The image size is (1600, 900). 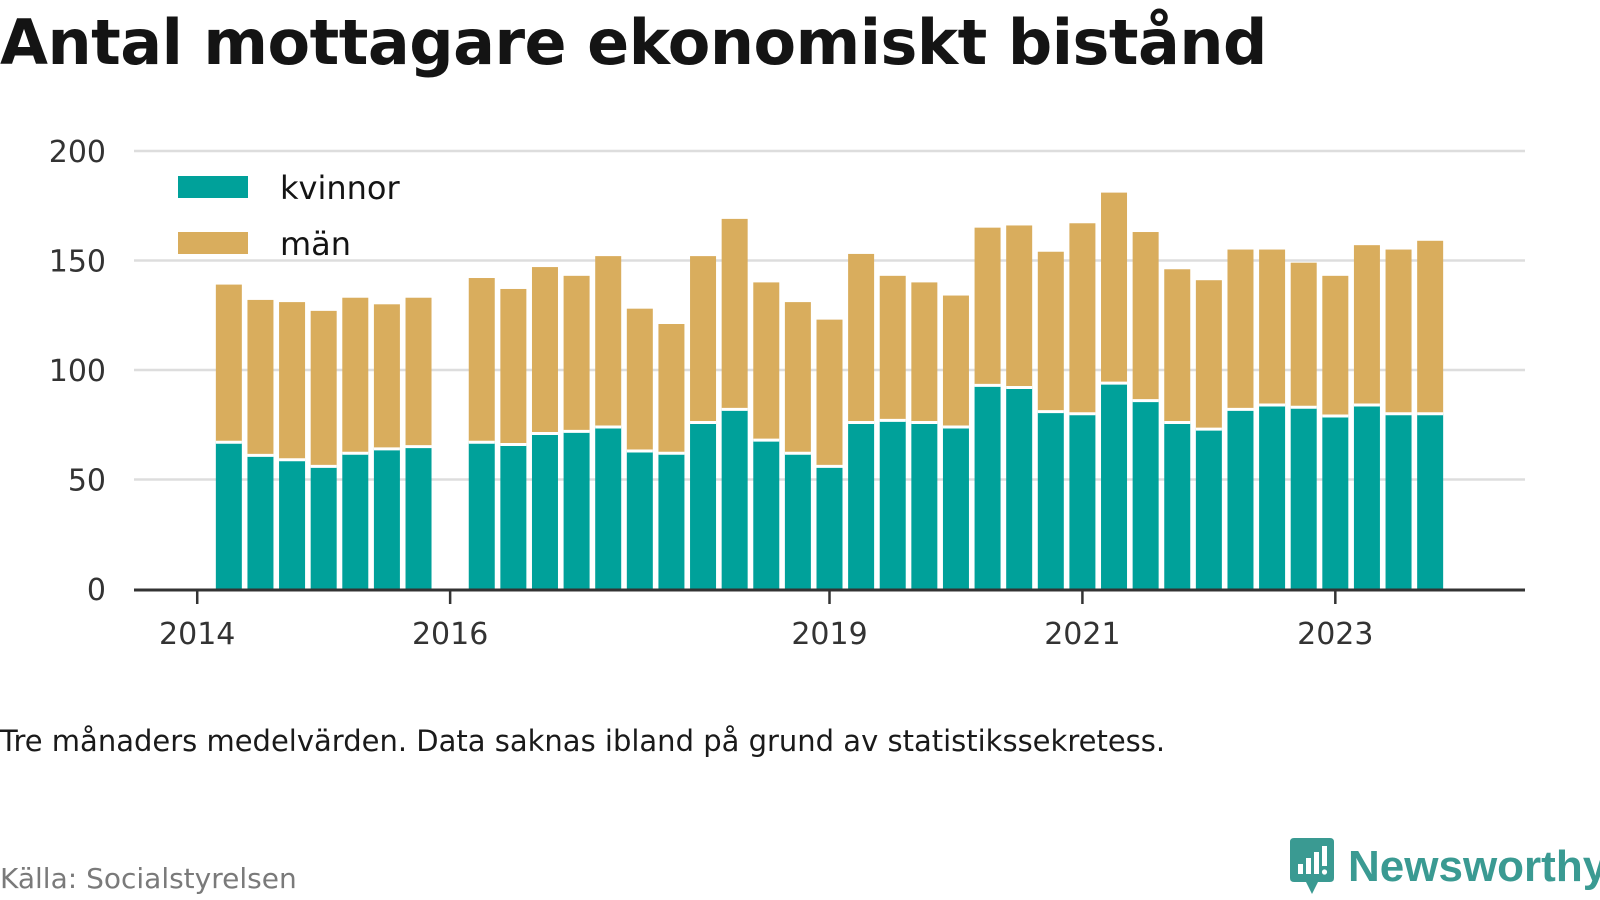 I want to click on legend-swatch-kvinnor, so click(x=213, y=187).